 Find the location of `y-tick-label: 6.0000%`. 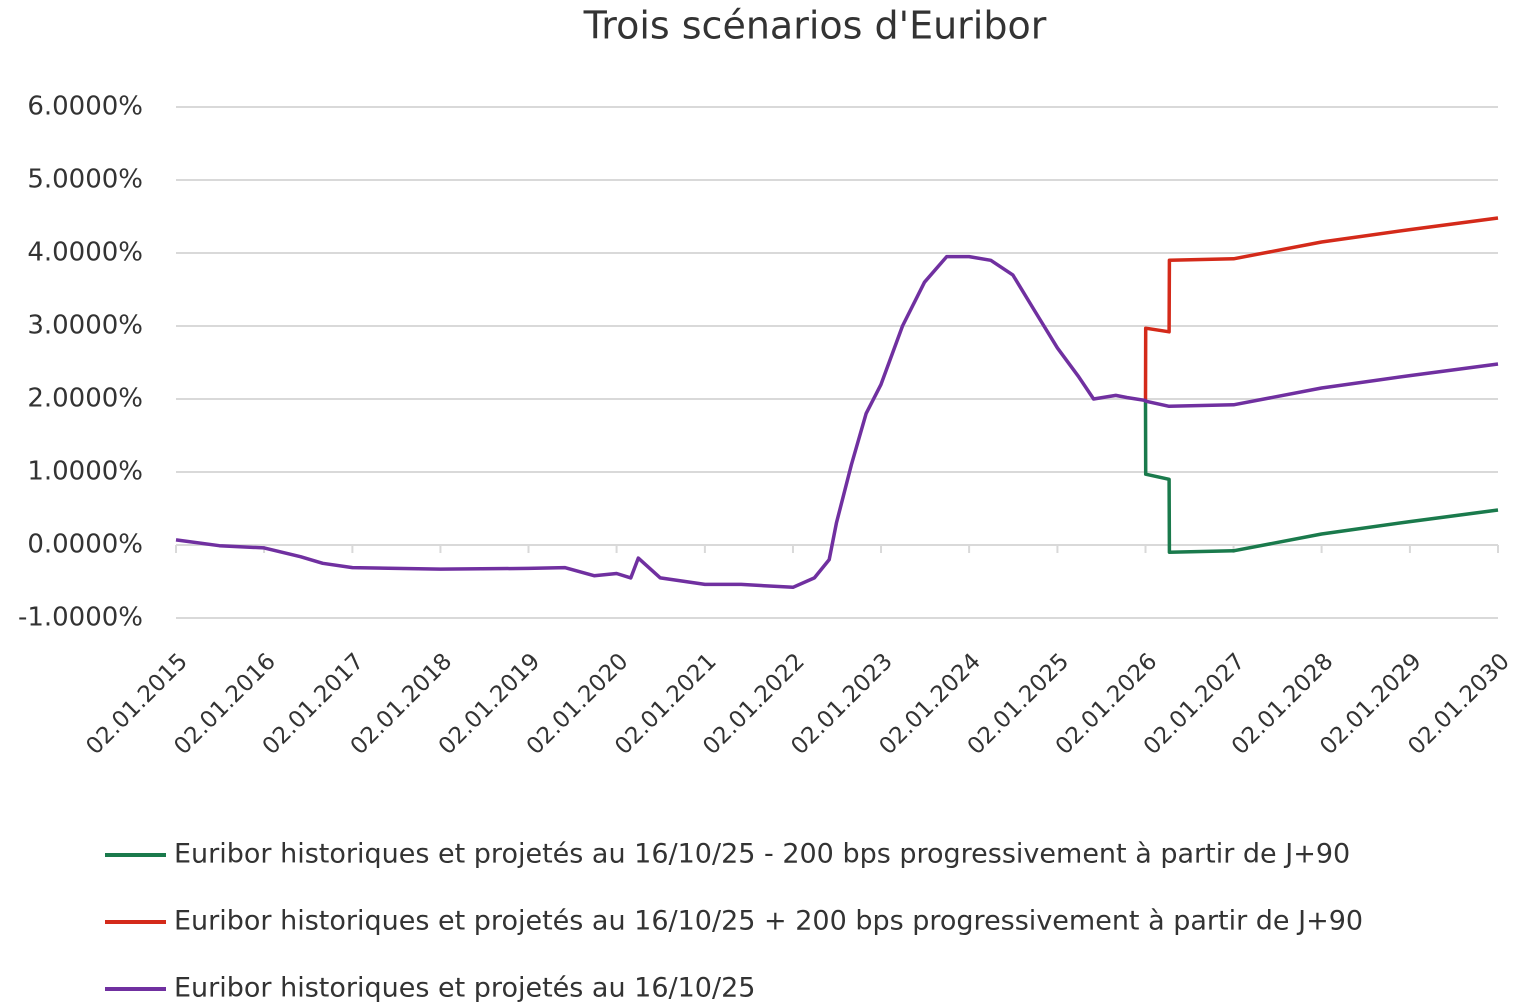

y-tick-label: 6.0000% is located at coordinates (85, 107).